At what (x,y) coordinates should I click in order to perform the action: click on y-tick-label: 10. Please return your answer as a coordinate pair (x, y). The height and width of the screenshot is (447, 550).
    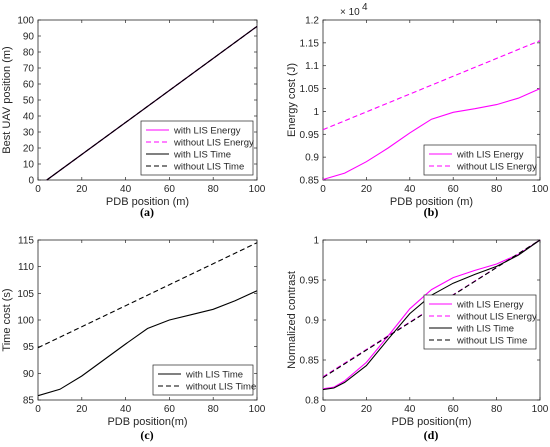
    Looking at the image, I should click on (29, 165).